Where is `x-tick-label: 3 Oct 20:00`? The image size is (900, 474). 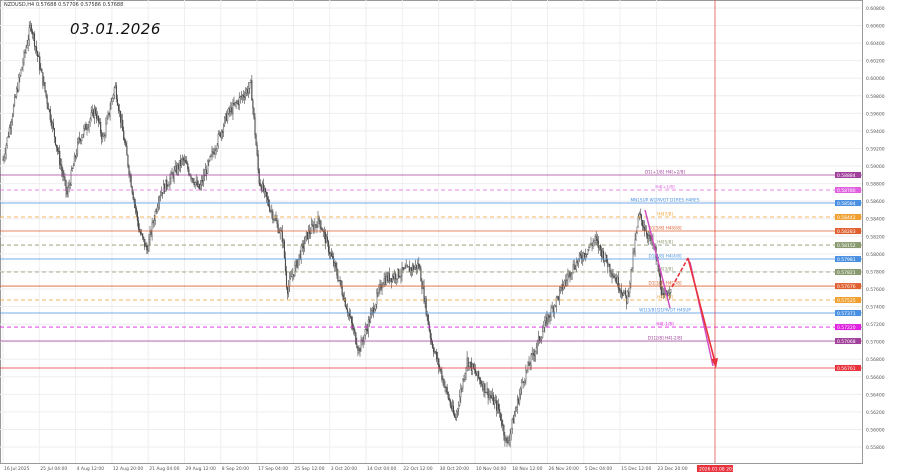
x-tick-label: 3 Oct 20:00 is located at coordinates (344, 469).